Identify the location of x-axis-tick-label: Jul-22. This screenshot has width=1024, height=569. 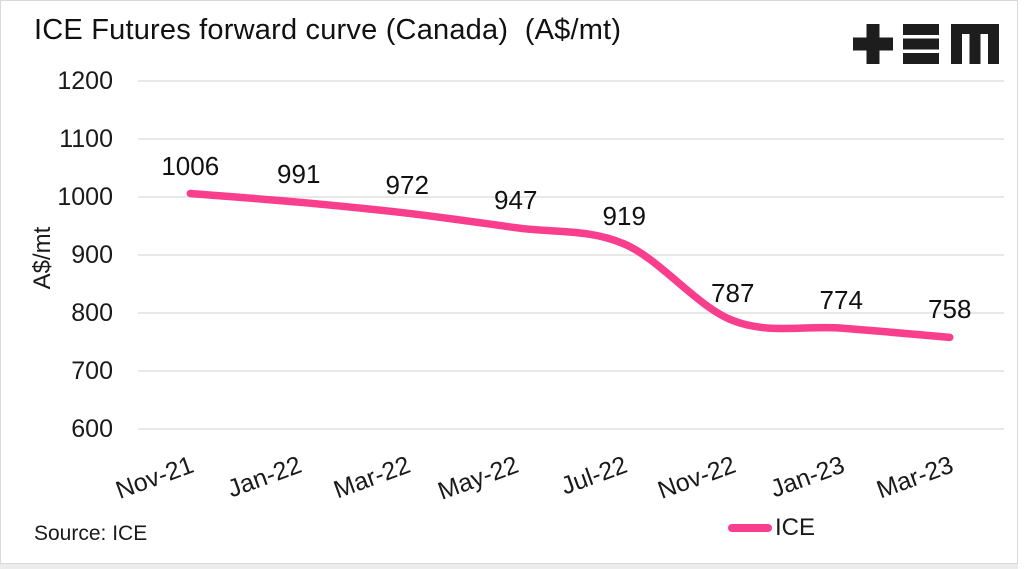
(594, 475).